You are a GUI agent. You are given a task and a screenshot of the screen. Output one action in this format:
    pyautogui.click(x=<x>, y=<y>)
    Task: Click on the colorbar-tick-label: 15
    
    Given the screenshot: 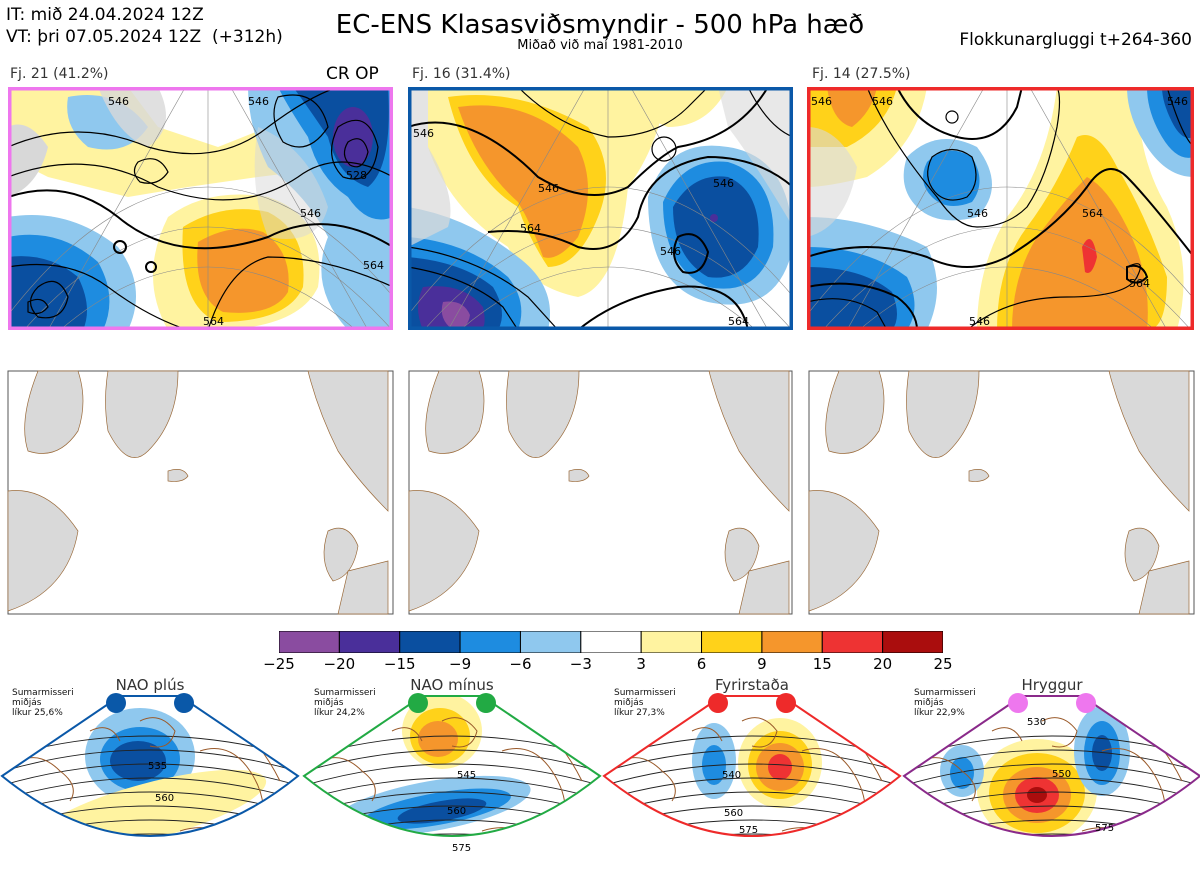 What is the action you would take?
    pyautogui.click(x=822, y=664)
    